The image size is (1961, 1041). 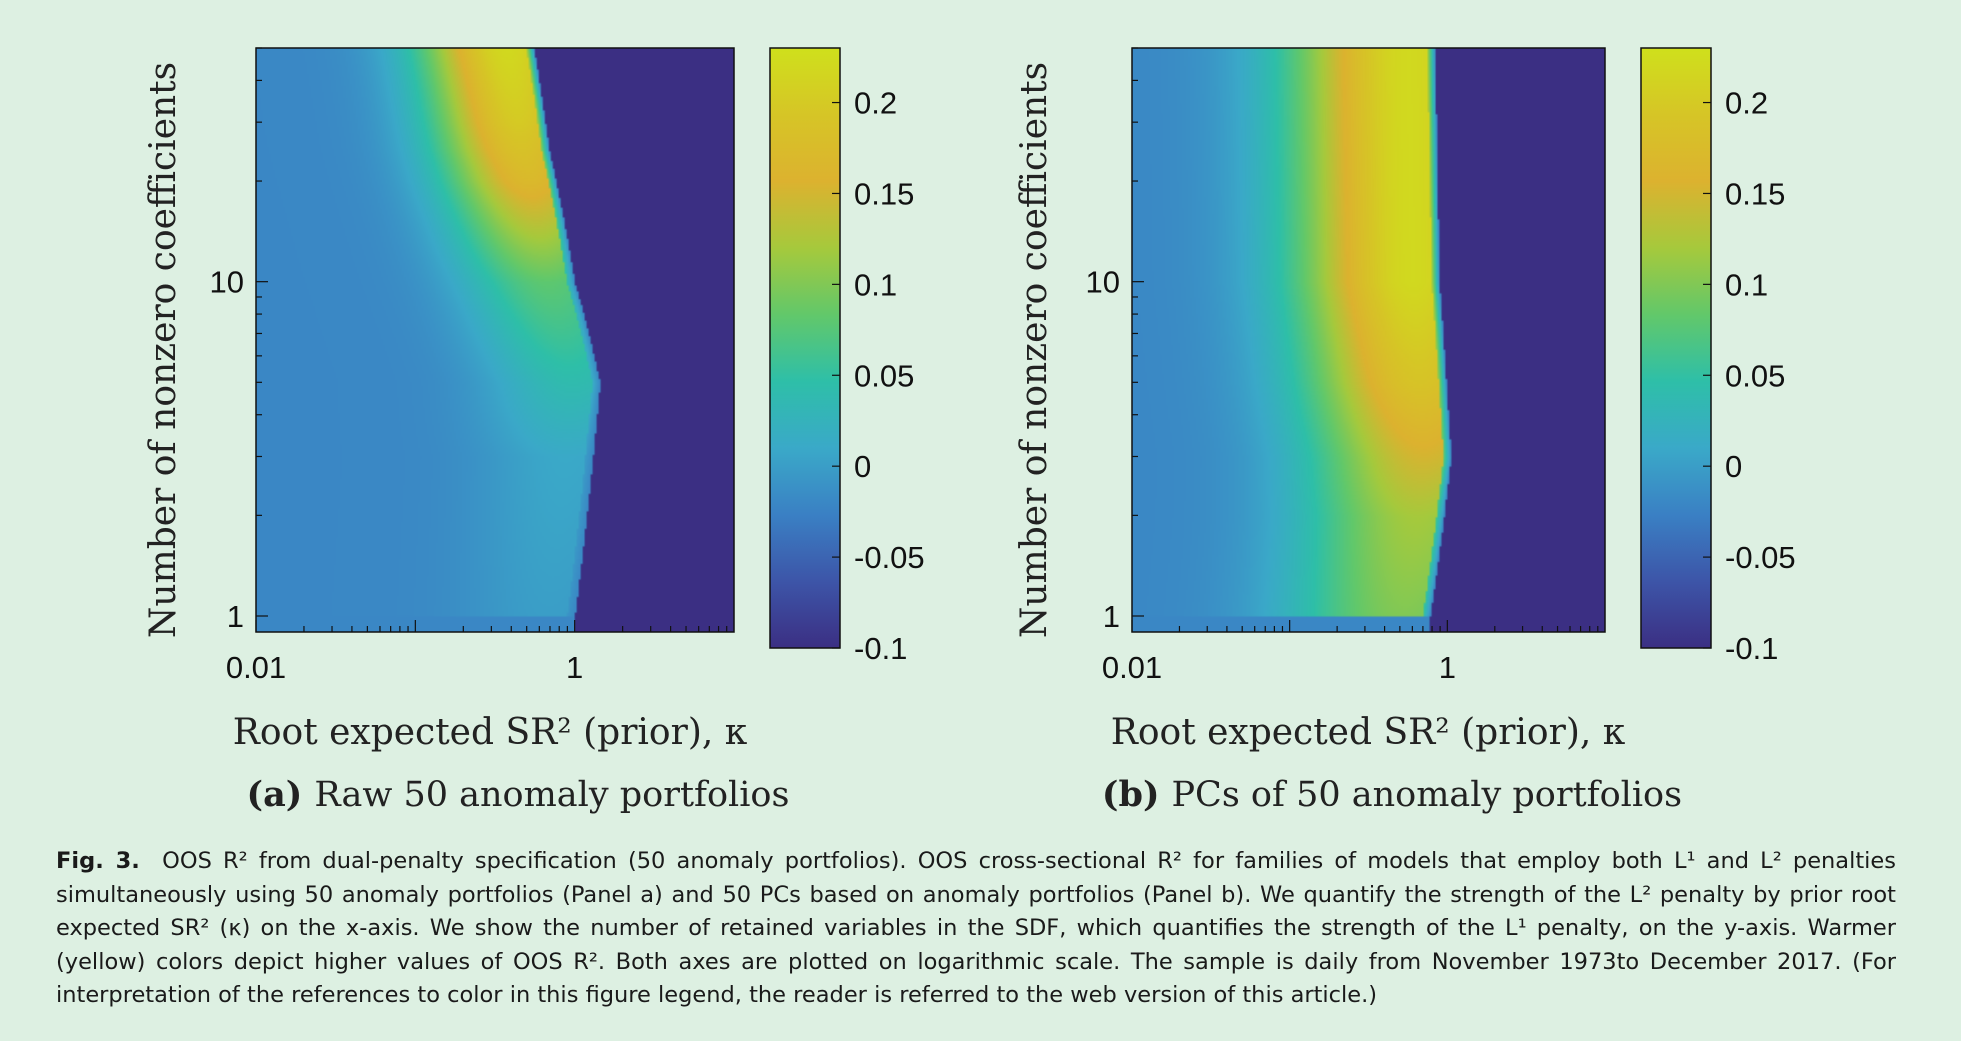 What do you see at coordinates (805, 348) in the screenshot?
I see `colorbar-a` at bounding box center [805, 348].